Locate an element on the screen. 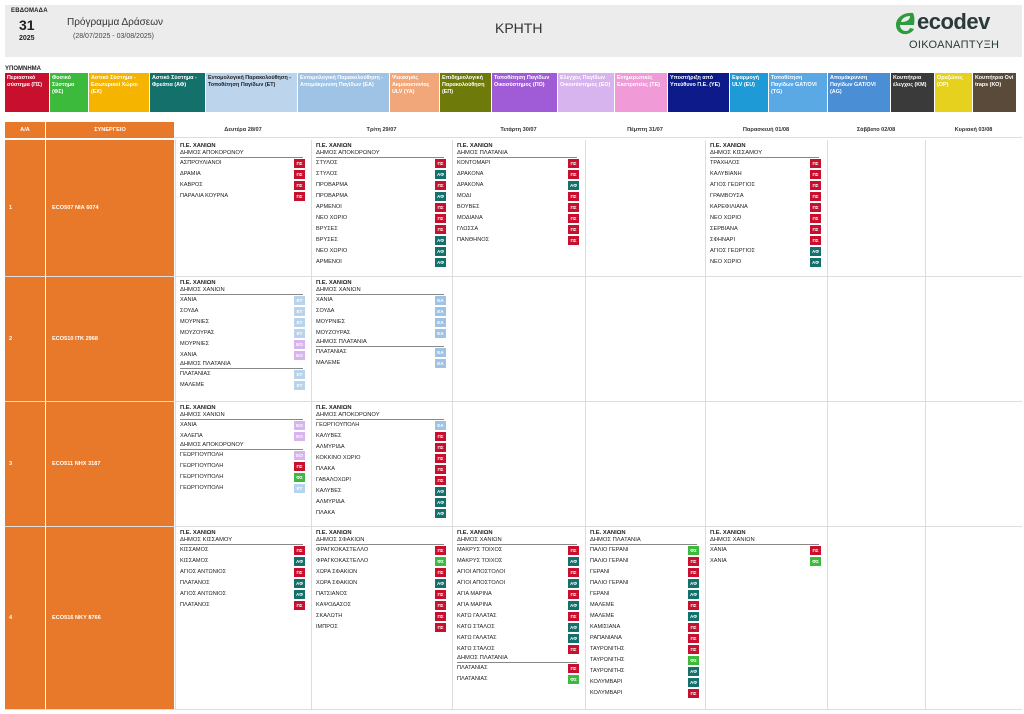 This screenshot has width=1024, height=714. location-name: ΣΦΗΝΑΡΙ is located at coordinates (723, 240).